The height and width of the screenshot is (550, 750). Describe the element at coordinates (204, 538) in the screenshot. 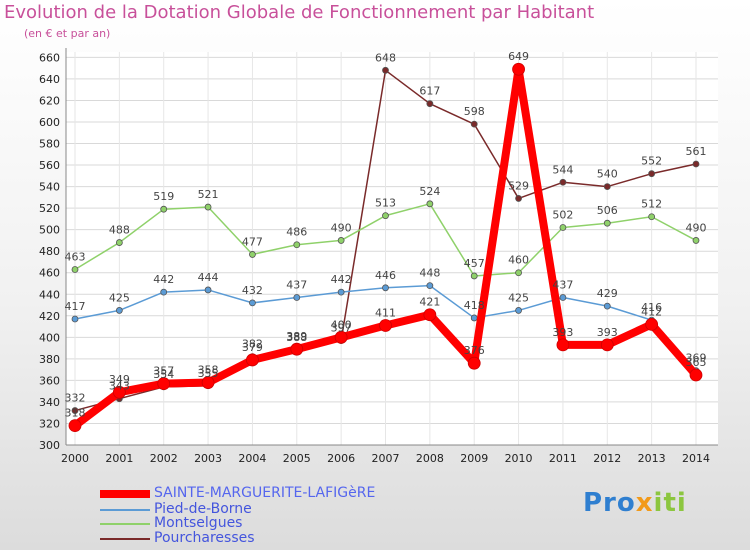

I see `legend-entry-3: Pourcharesses` at that location.